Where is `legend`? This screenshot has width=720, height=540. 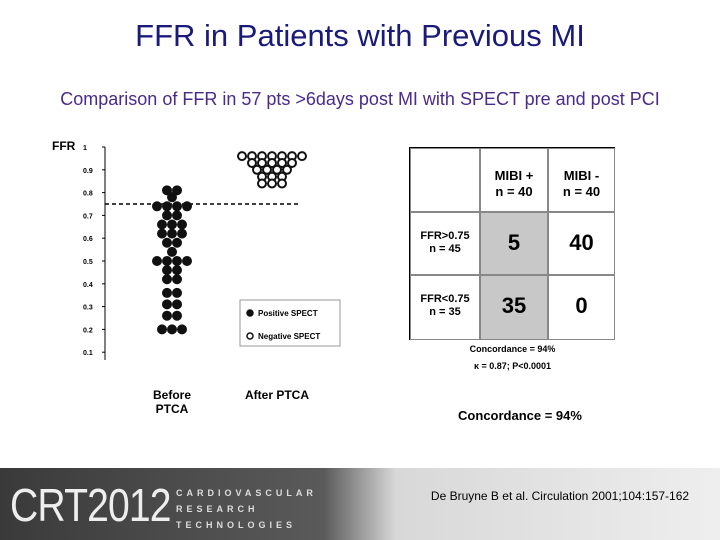 legend is located at coordinates (290, 323).